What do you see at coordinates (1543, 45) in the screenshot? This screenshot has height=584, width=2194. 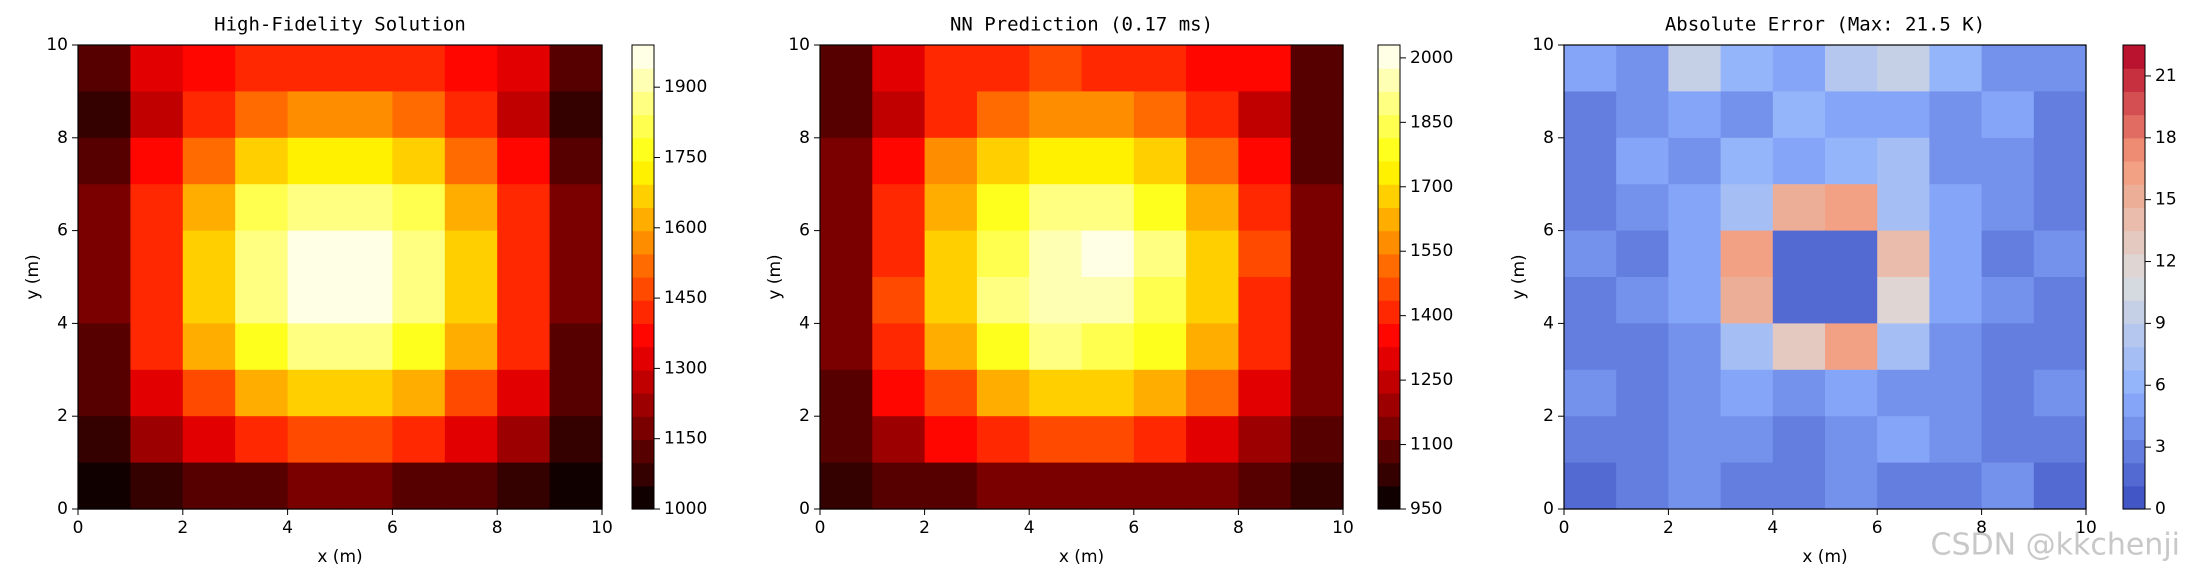 I see `y-tick-label: 10` at bounding box center [1543, 45].